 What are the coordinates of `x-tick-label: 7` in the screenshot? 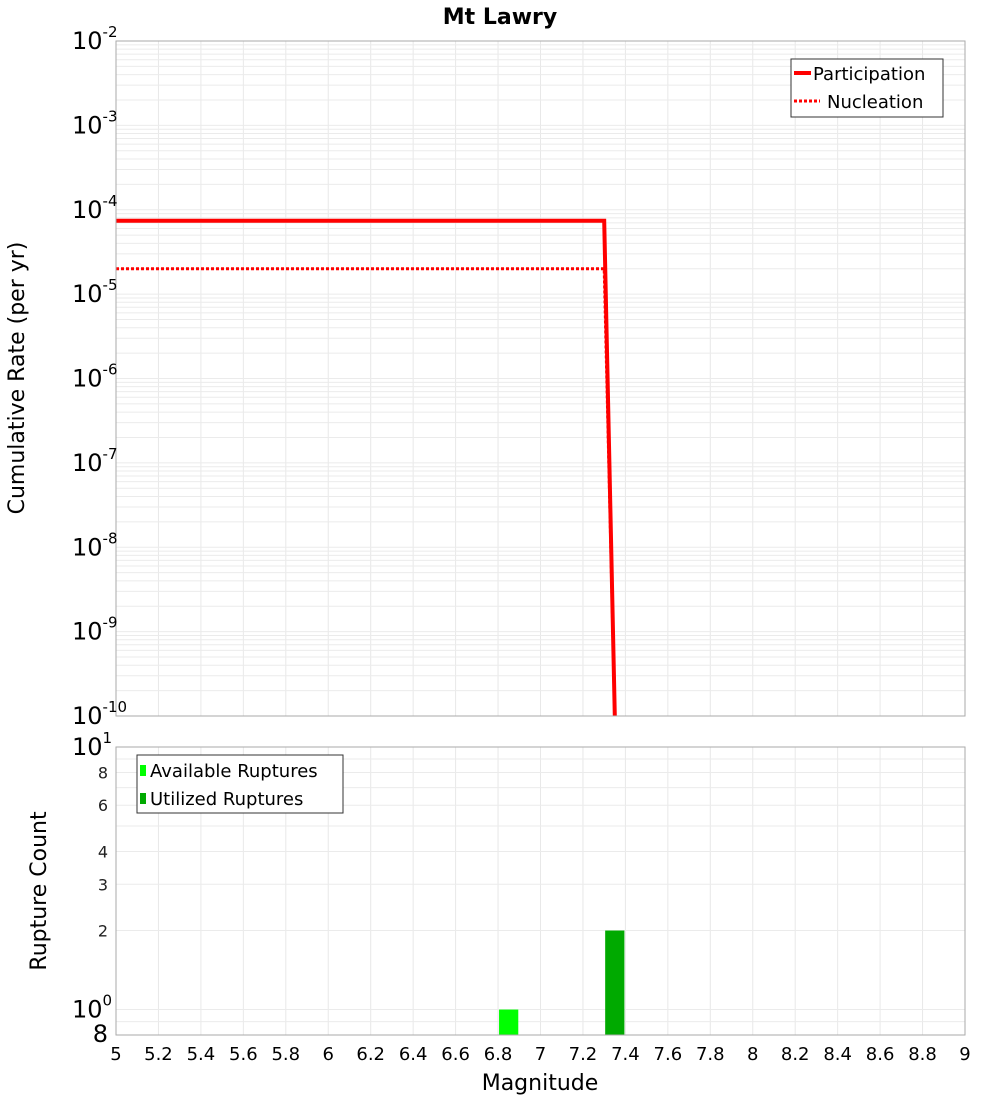 It's located at (540, 1054).